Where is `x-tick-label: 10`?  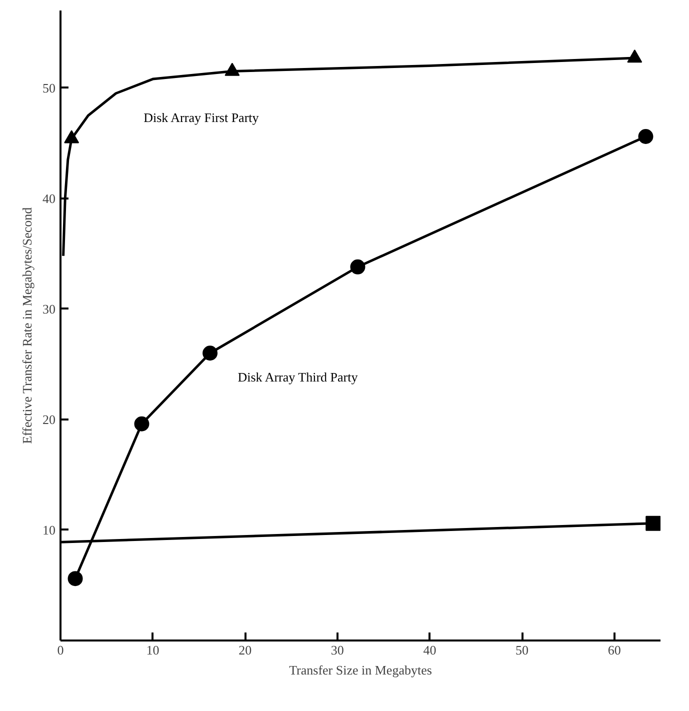 x-tick-label: 10 is located at coordinates (153, 650).